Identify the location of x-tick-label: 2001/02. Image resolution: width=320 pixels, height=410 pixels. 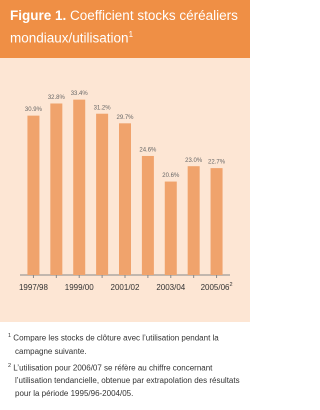
(125, 287).